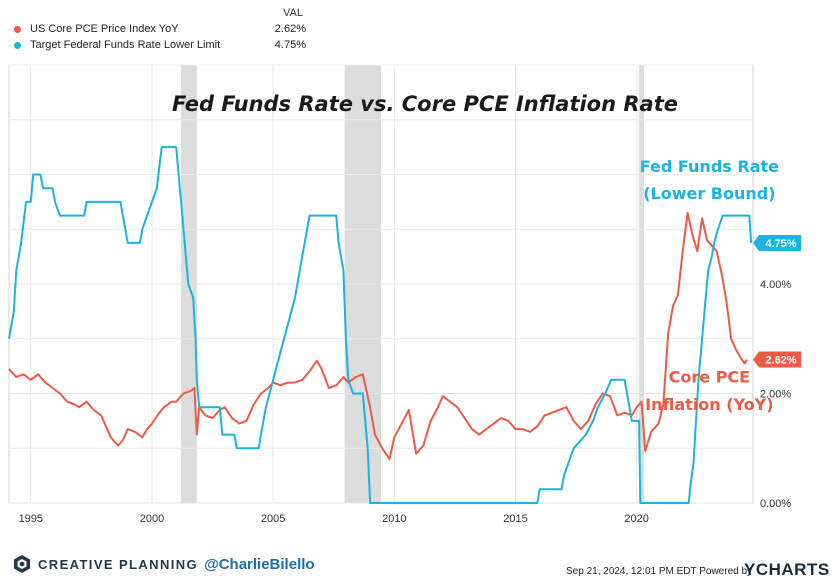  Describe the element at coordinates (709, 166) in the screenshot. I see `annotation-text: Fed Funds Rate` at that location.